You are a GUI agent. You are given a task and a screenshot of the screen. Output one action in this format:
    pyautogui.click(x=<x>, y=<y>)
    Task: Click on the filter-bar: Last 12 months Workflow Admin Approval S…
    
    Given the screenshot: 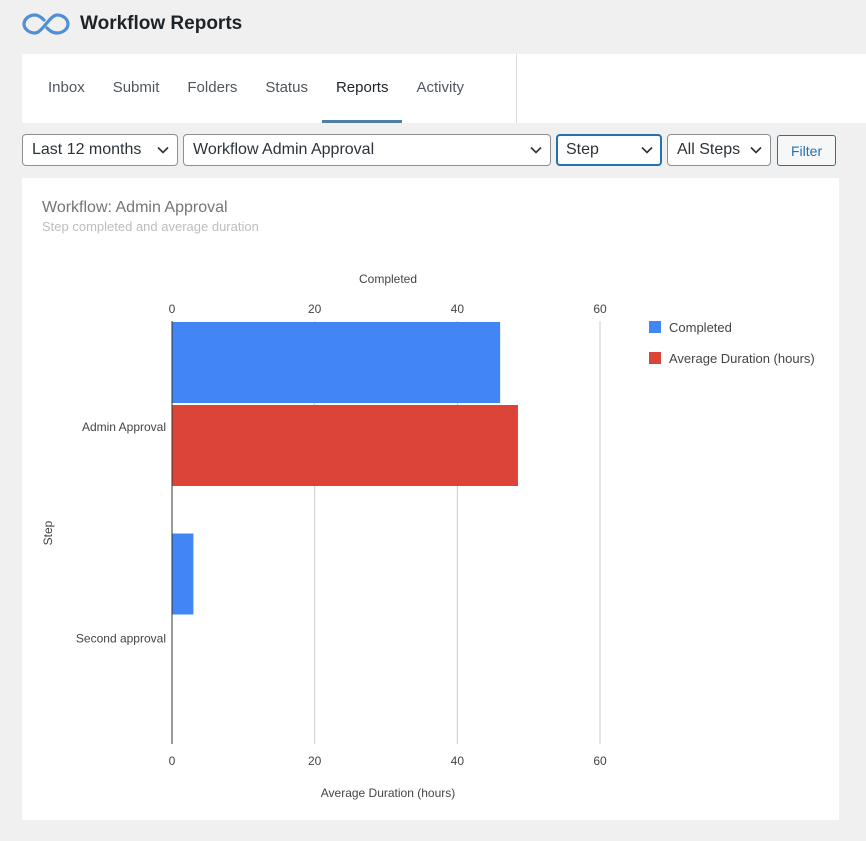 What is the action you would take?
    pyautogui.click(x=429, y=150)
    